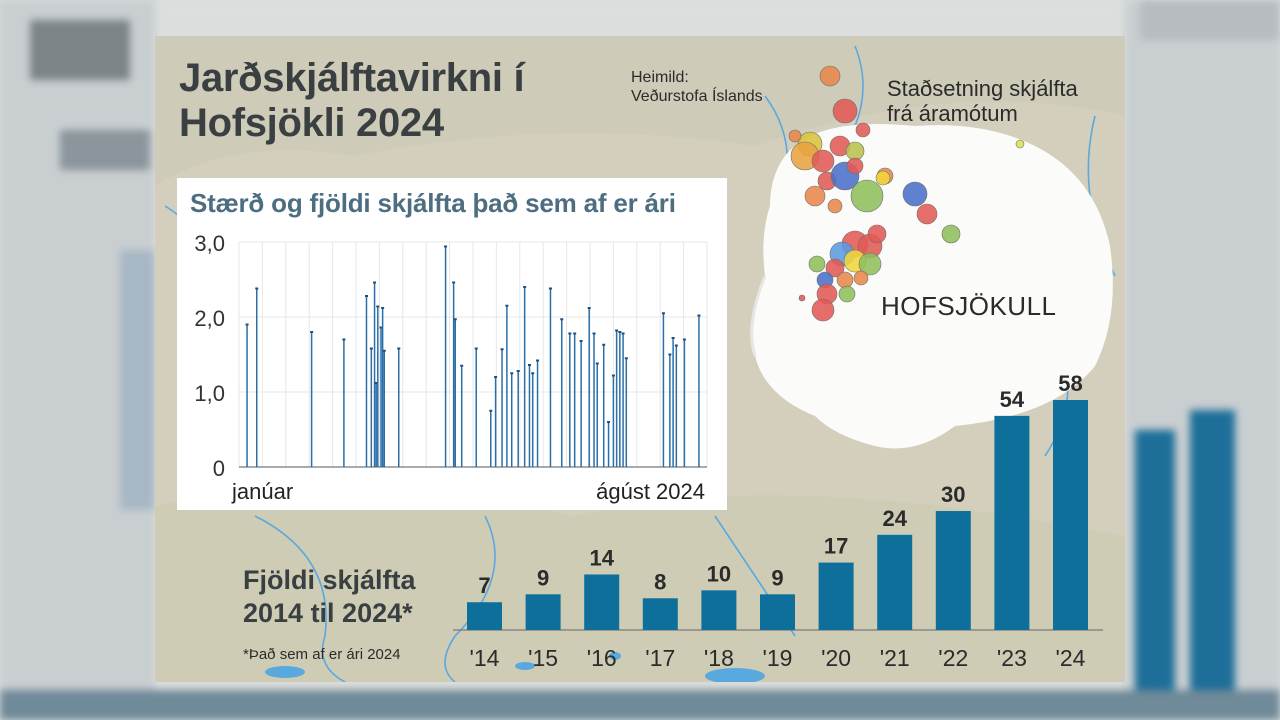  What do you see at coordinates (982, 88) in the screenshot?
I see `map-label-line-1: Staðsetning skjálfta` at bounding box center [982, 88].